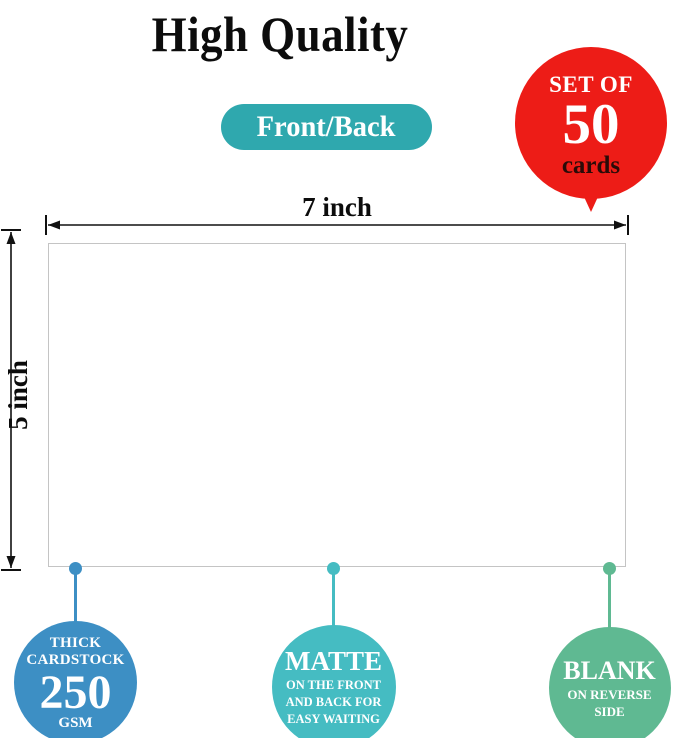 Image resolution: width=679 pixels, height=738 pixels. Describe the element at coordinates (75, 659) in the screenshot. I see `callout-thick-title-line2: CARDSTOCK` at that location.